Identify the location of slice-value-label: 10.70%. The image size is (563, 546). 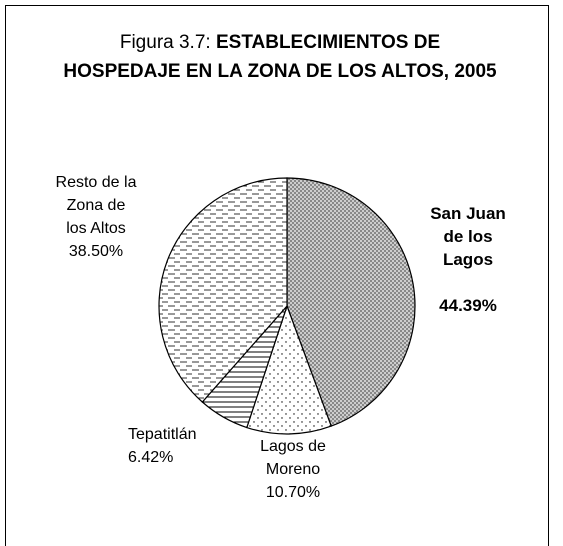
(293, 492).